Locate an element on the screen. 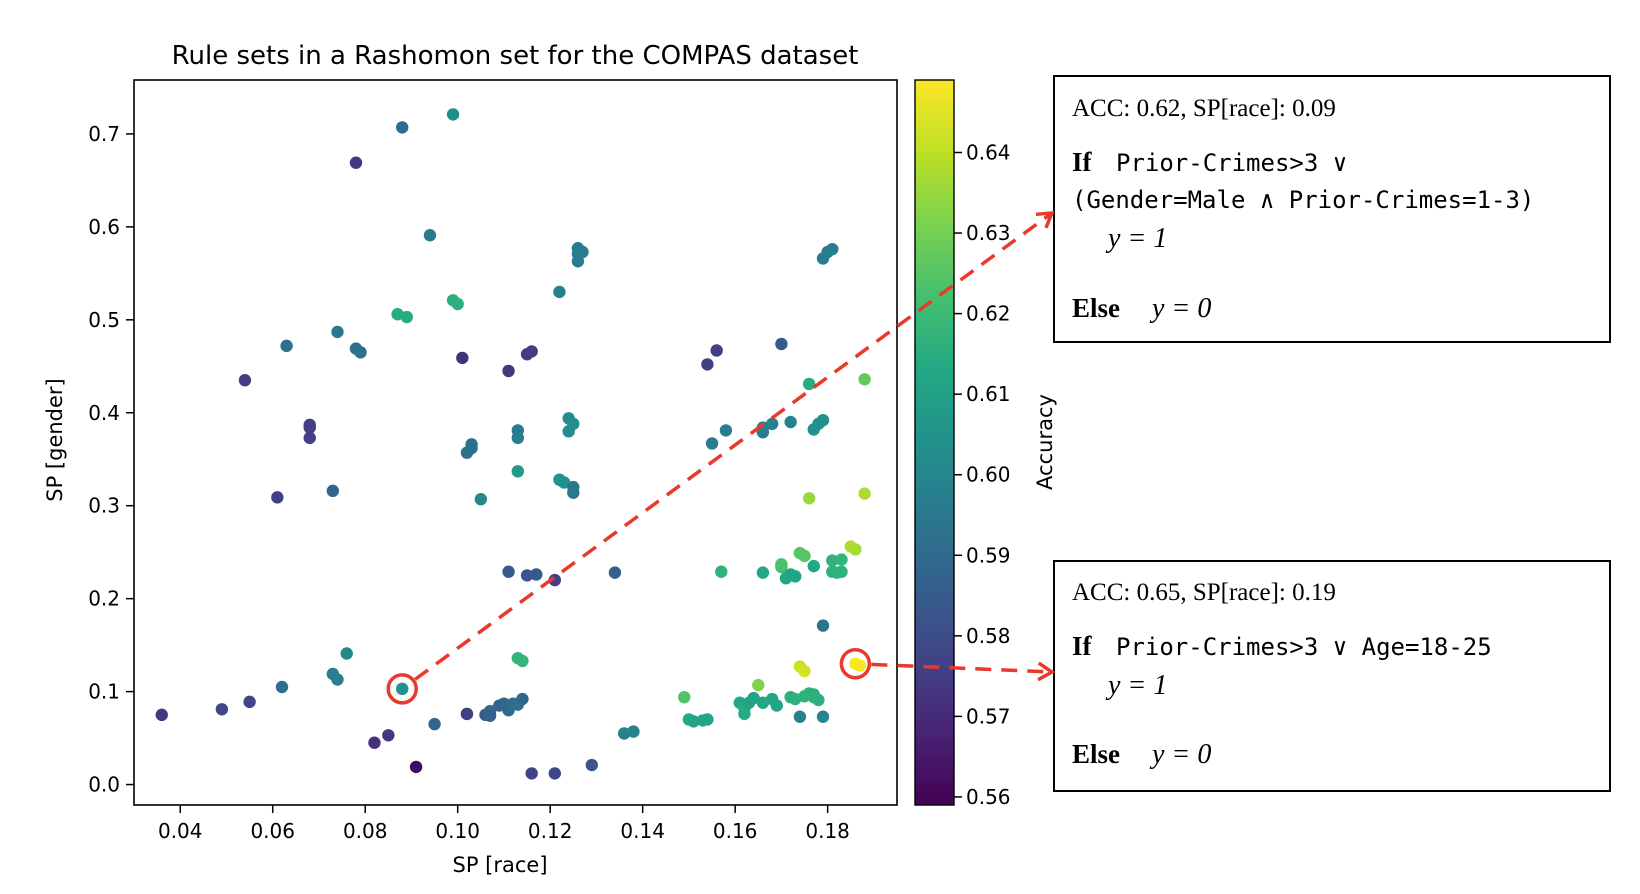 The image size is (1640, 894). rule-then-top: y = 1 is located at coordinates (1136, 238).